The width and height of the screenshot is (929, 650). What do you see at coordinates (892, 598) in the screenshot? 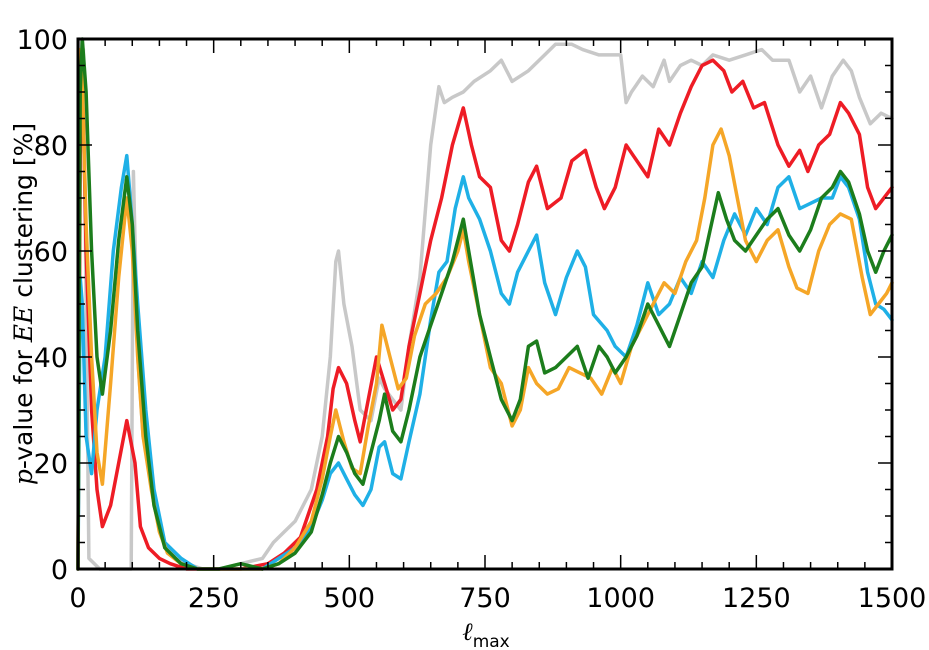
I see `x-tick-label: 1500` at bounding box center [892, 598].